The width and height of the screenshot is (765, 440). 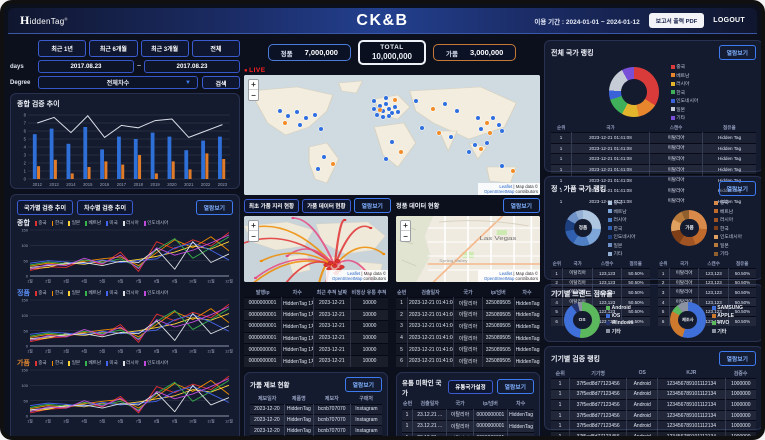 What do you see at coordinates (221, 82) in the screenshot?
I see `search-button: 검색` at bounding box center [221, 82].